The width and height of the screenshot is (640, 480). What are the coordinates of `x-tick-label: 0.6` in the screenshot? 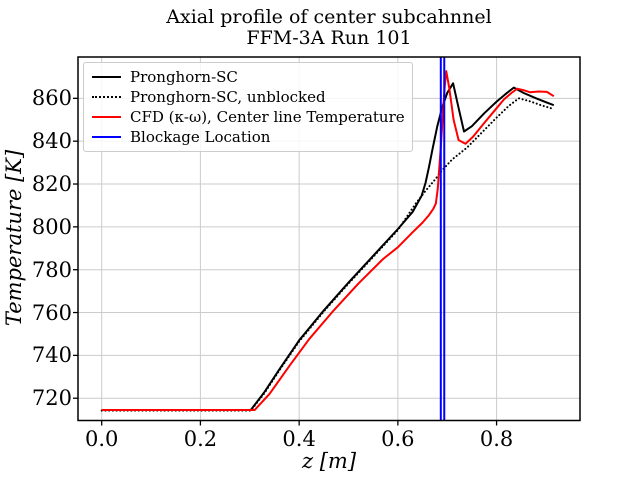 It's located at (398, 439).